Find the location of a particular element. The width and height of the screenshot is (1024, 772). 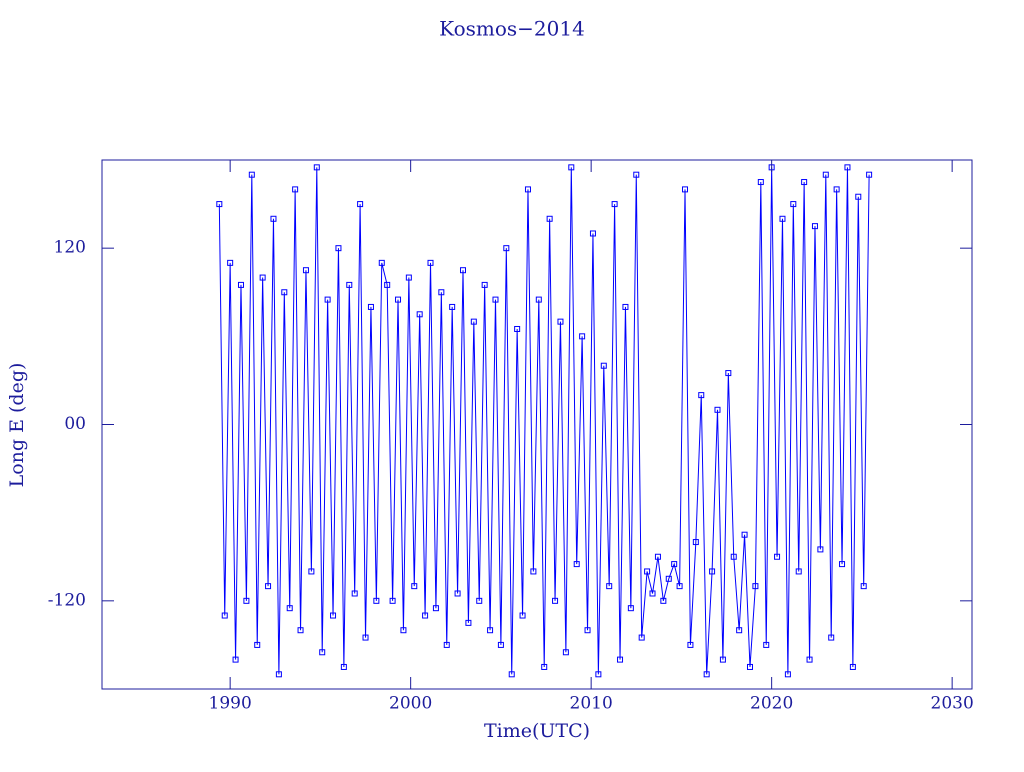

x-axis-label: Time(UTC) is located at coordinates (537, 731).